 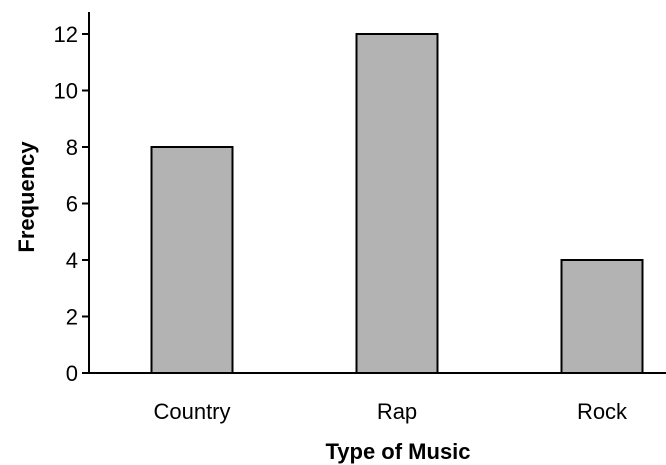 I want to click on x-category-label-country: Country, so click(x=191, y=411).